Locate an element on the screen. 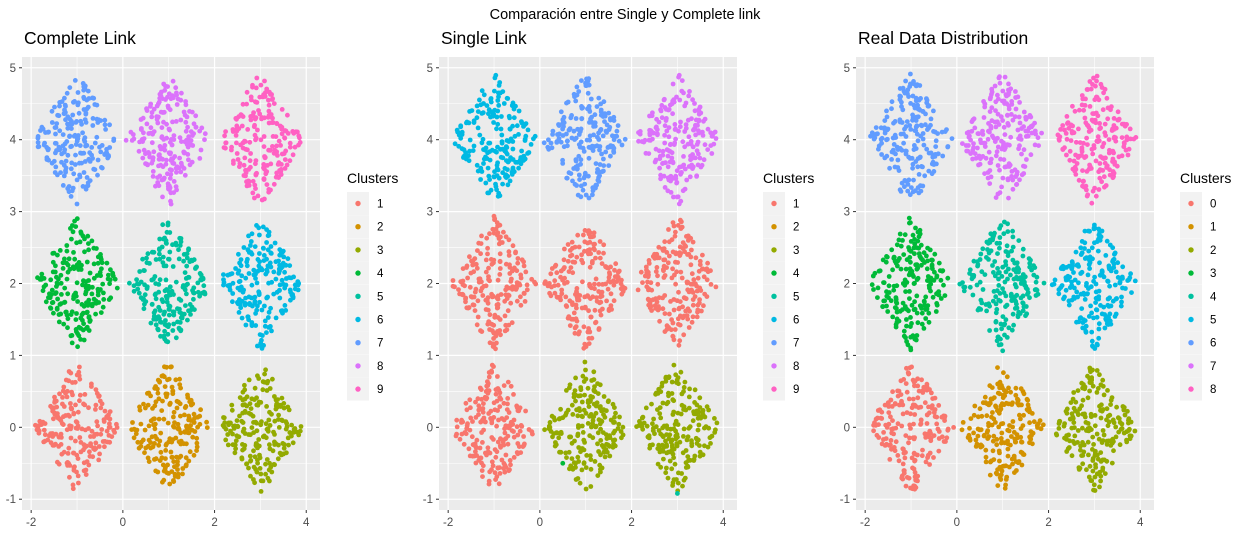 This screenshot has width=1250, height=538. y-tick-label: 5 is located at coordinates (847, 69).